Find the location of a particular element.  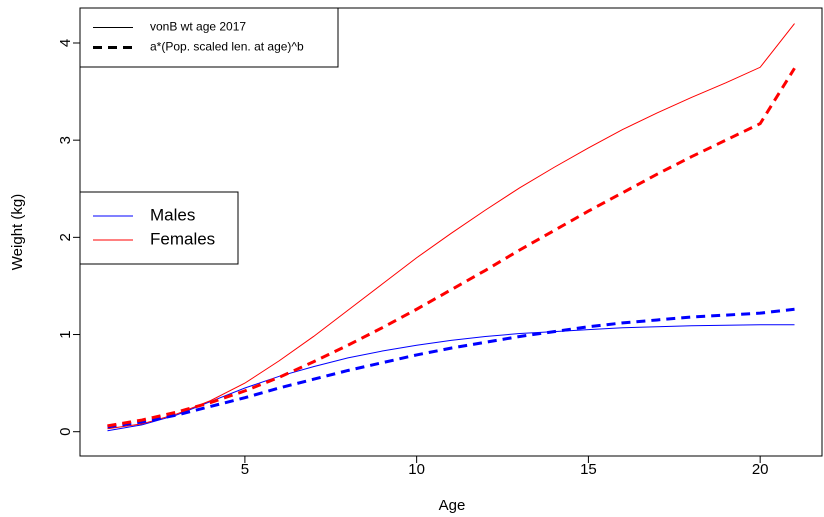

y-tick-label: 2 is located at coordinates (65, 237).